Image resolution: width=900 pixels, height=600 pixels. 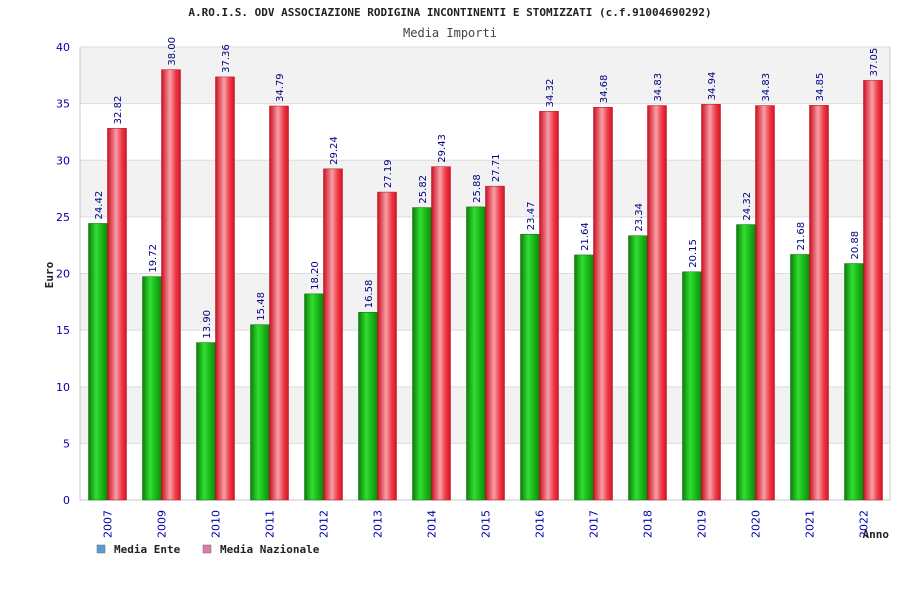 I want to click on x-tick-label: 2010, so click(x=216, y=524).